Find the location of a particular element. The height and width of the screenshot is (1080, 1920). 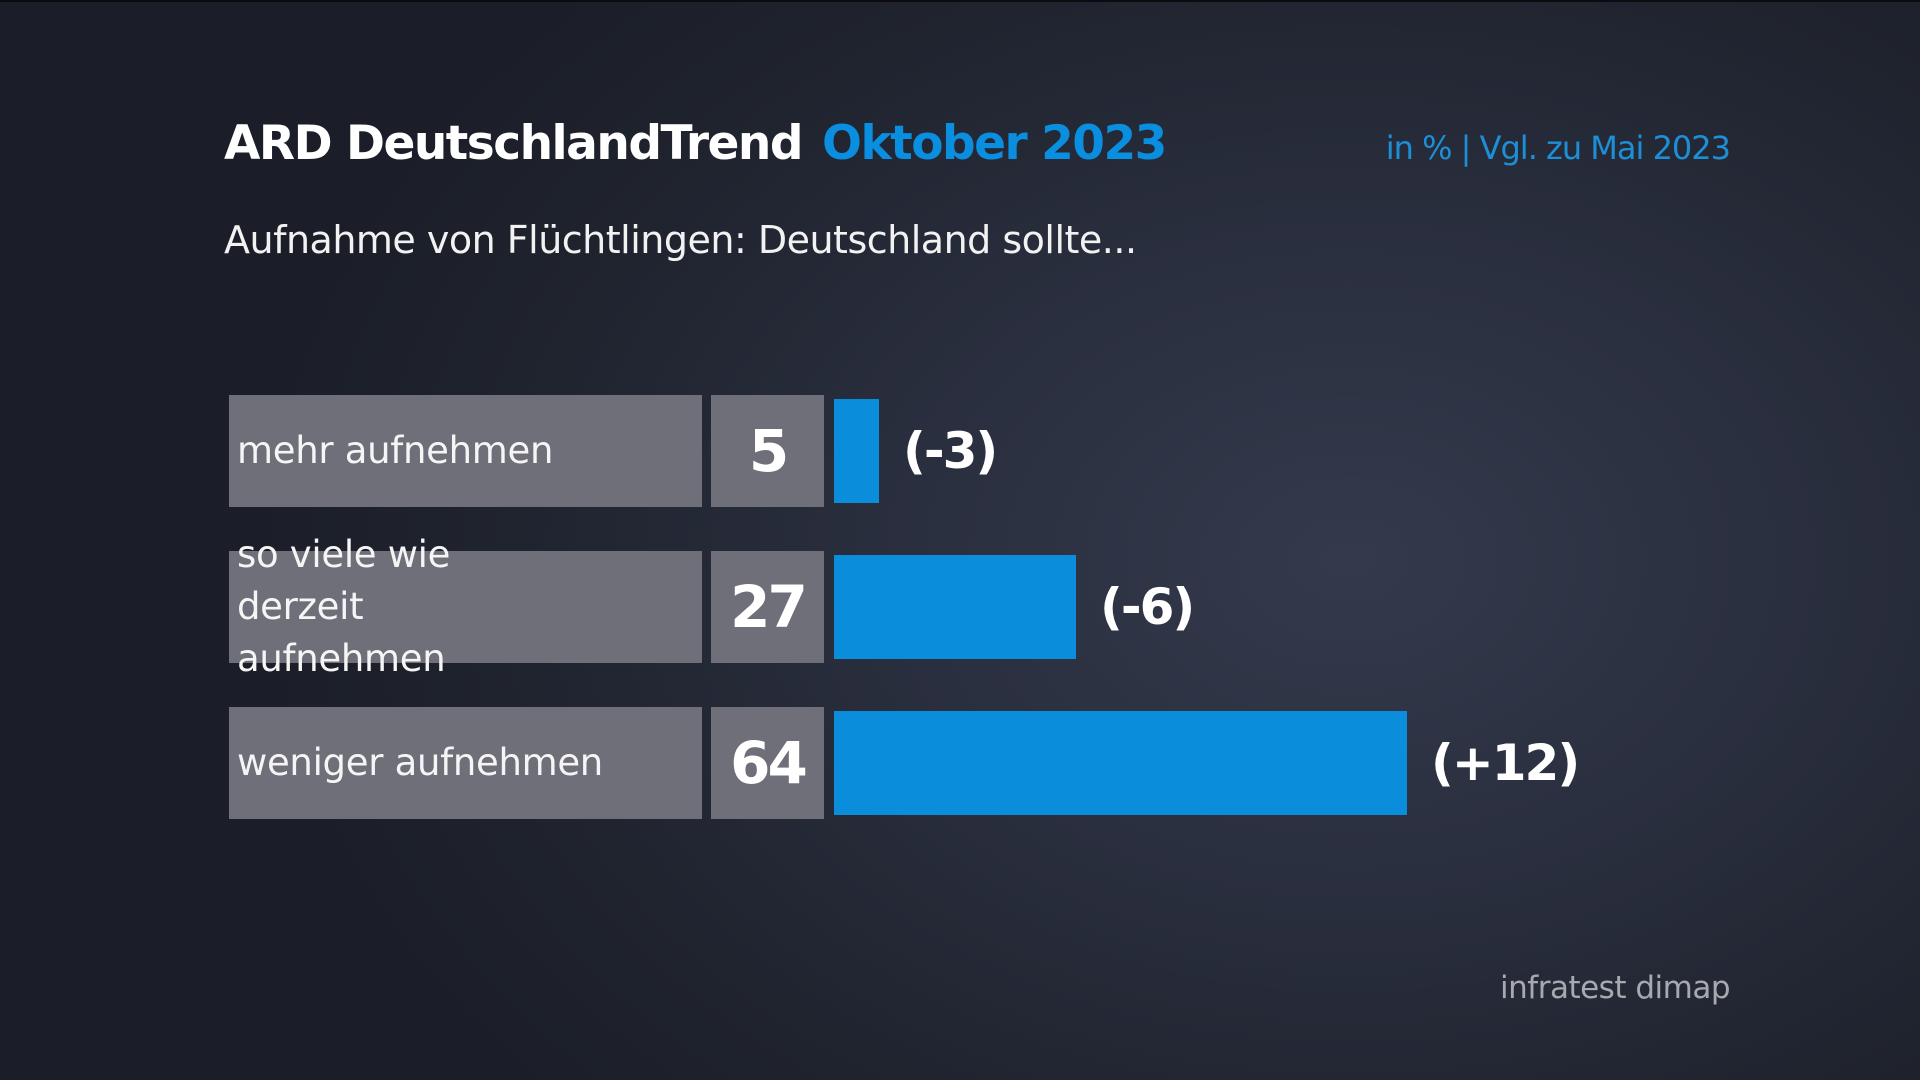

value-text: 64 is located at coordinates (769, 763).